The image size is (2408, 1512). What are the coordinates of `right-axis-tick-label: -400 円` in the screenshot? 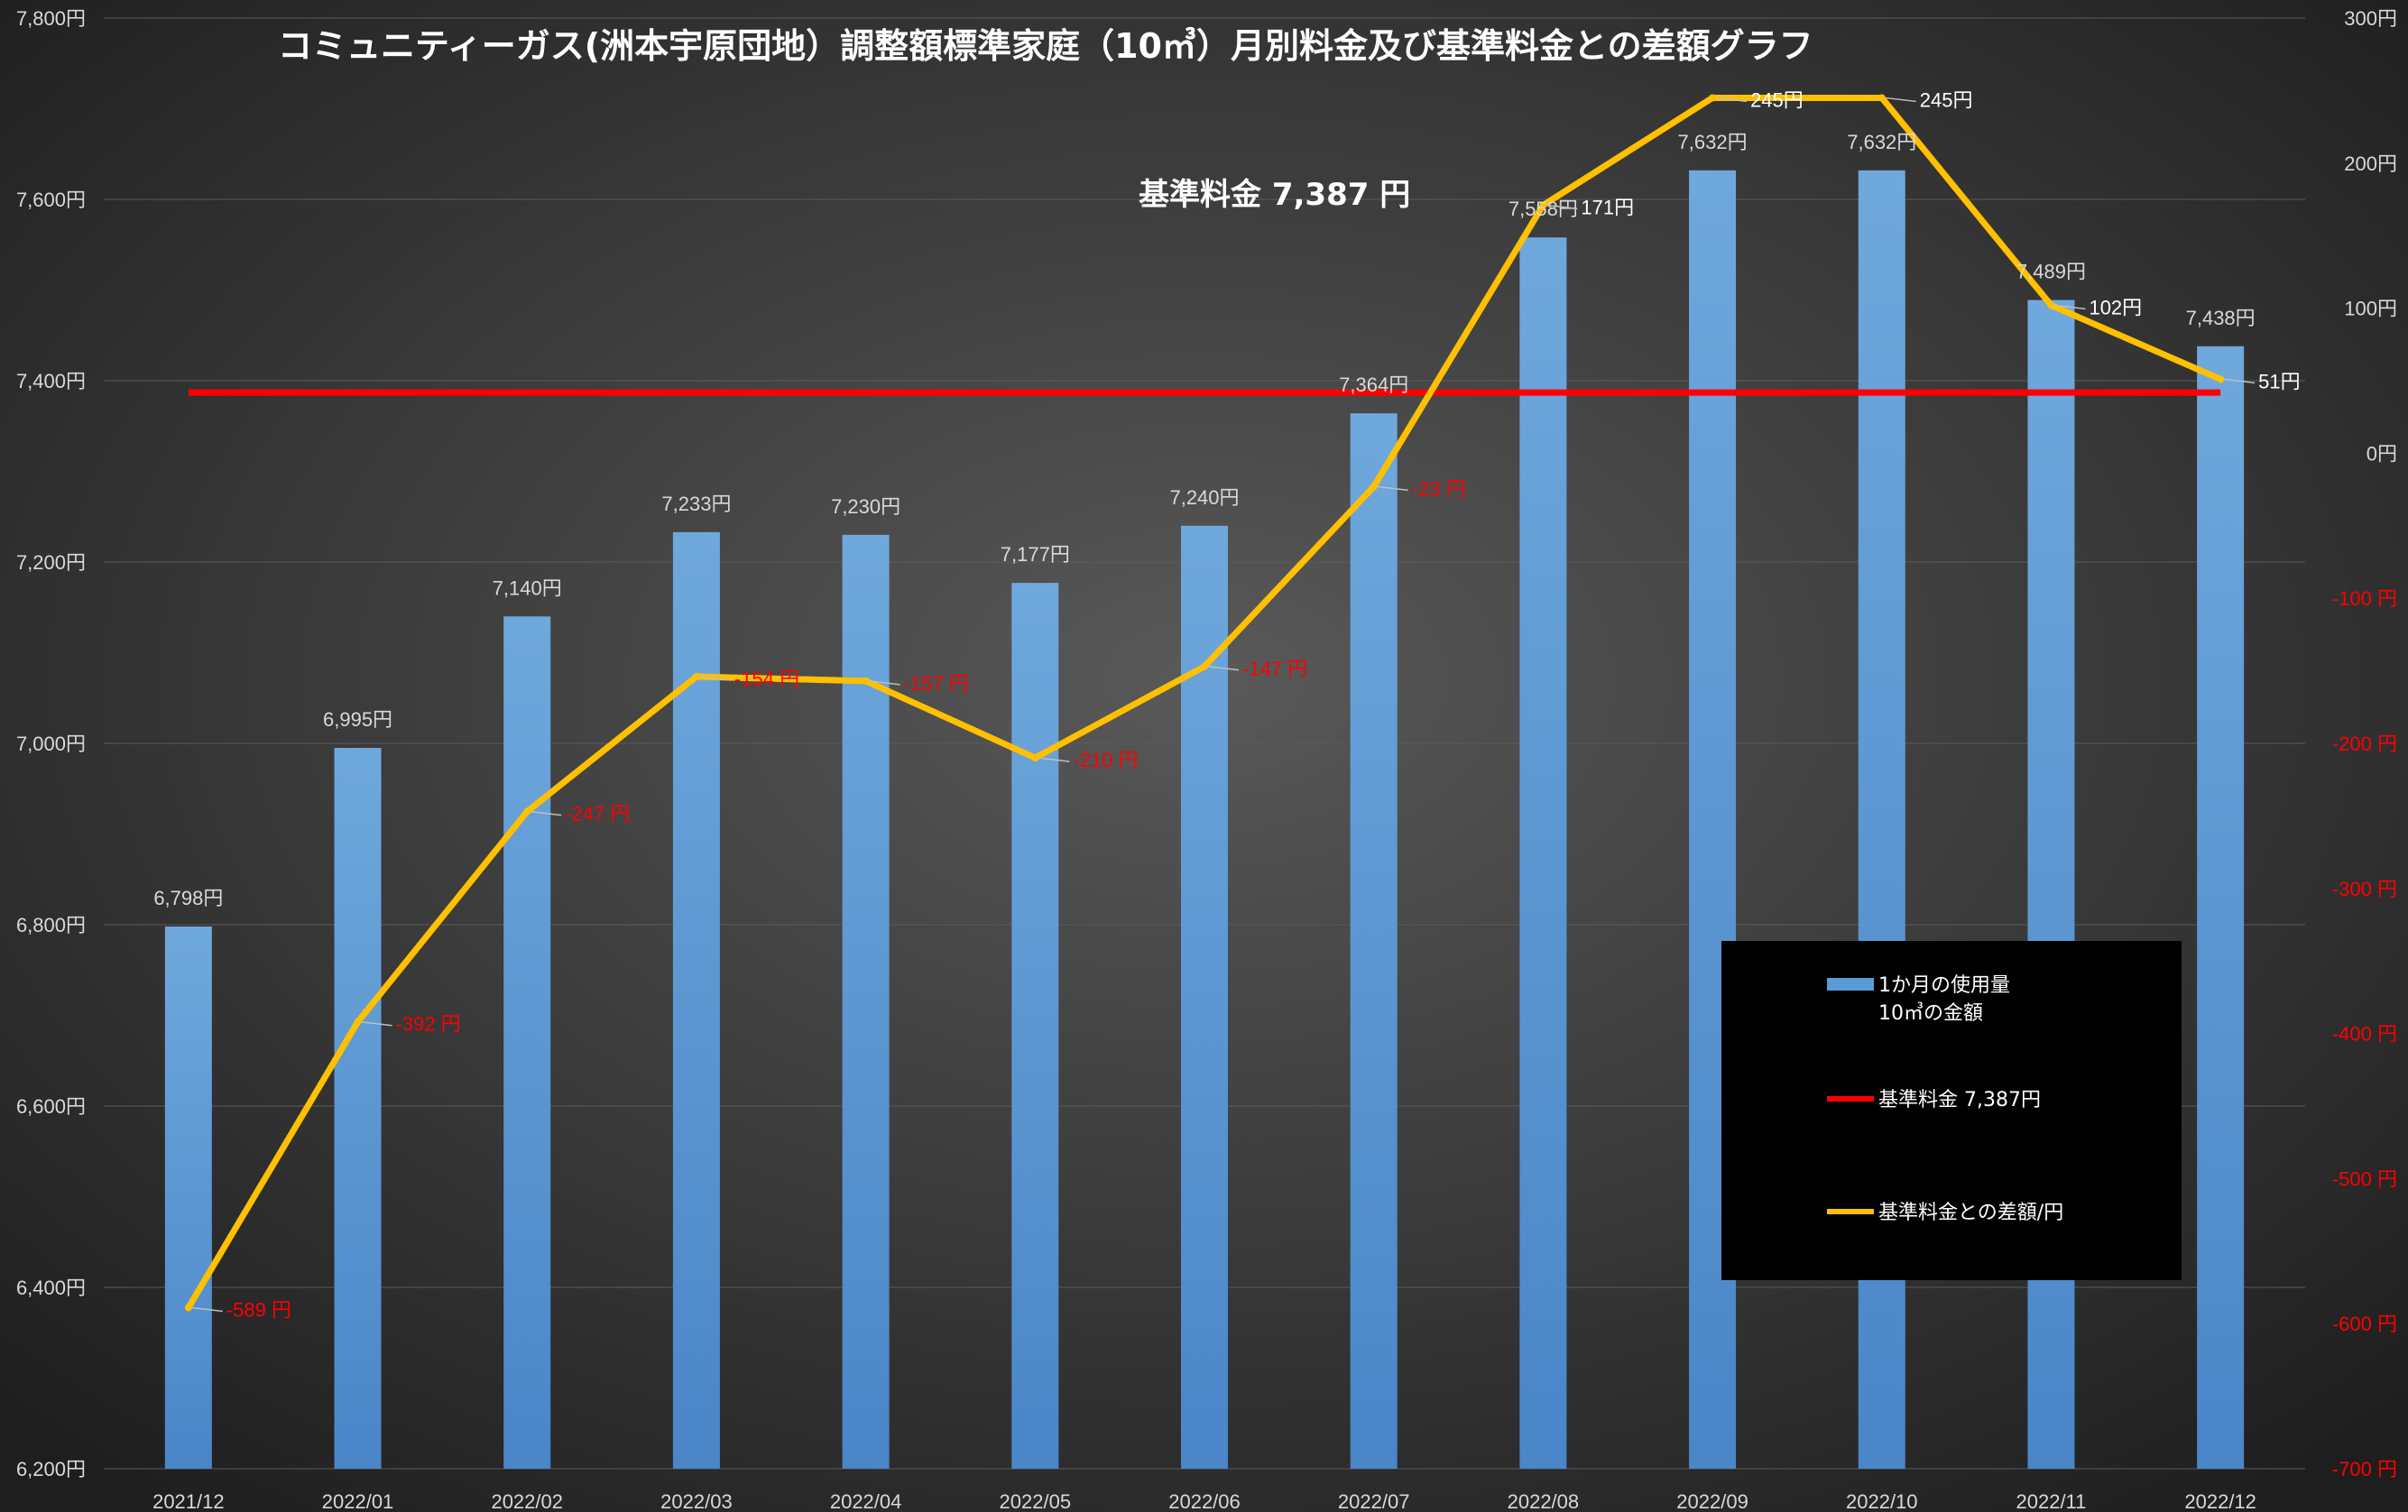 It's located at (2364, 1034).